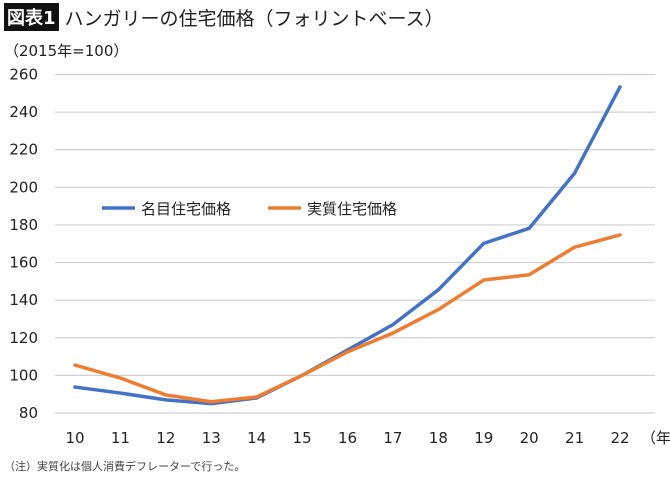 The image size is (670, 479). I want to click on legend-label: 実質住宅価格, so click(352, 209).